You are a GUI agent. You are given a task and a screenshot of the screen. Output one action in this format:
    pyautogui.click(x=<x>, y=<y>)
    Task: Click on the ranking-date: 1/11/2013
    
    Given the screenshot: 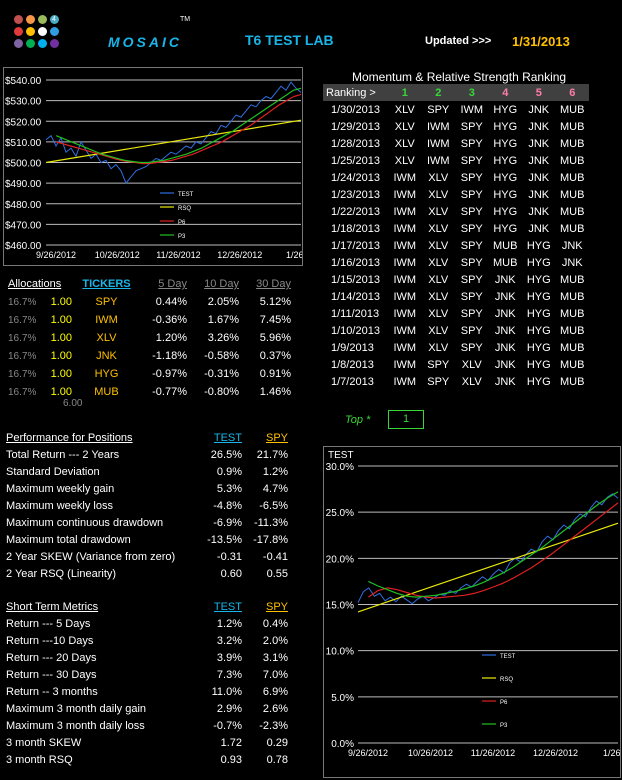 What is the action you would take?
    pyautogui.click(x=355, y=313)
    